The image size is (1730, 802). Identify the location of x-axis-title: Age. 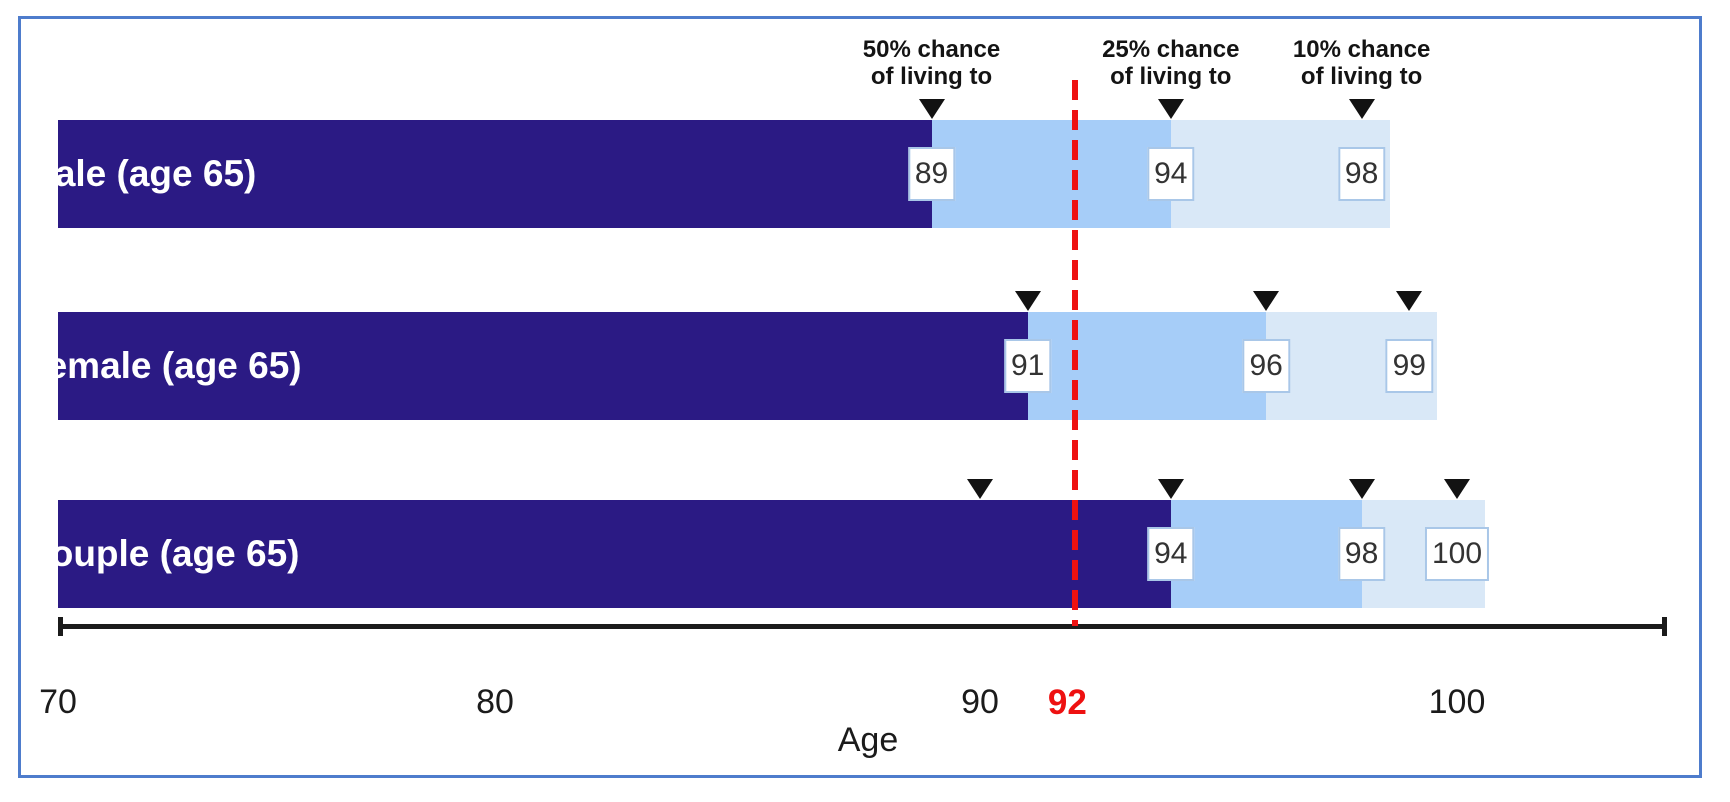
(868, 740).